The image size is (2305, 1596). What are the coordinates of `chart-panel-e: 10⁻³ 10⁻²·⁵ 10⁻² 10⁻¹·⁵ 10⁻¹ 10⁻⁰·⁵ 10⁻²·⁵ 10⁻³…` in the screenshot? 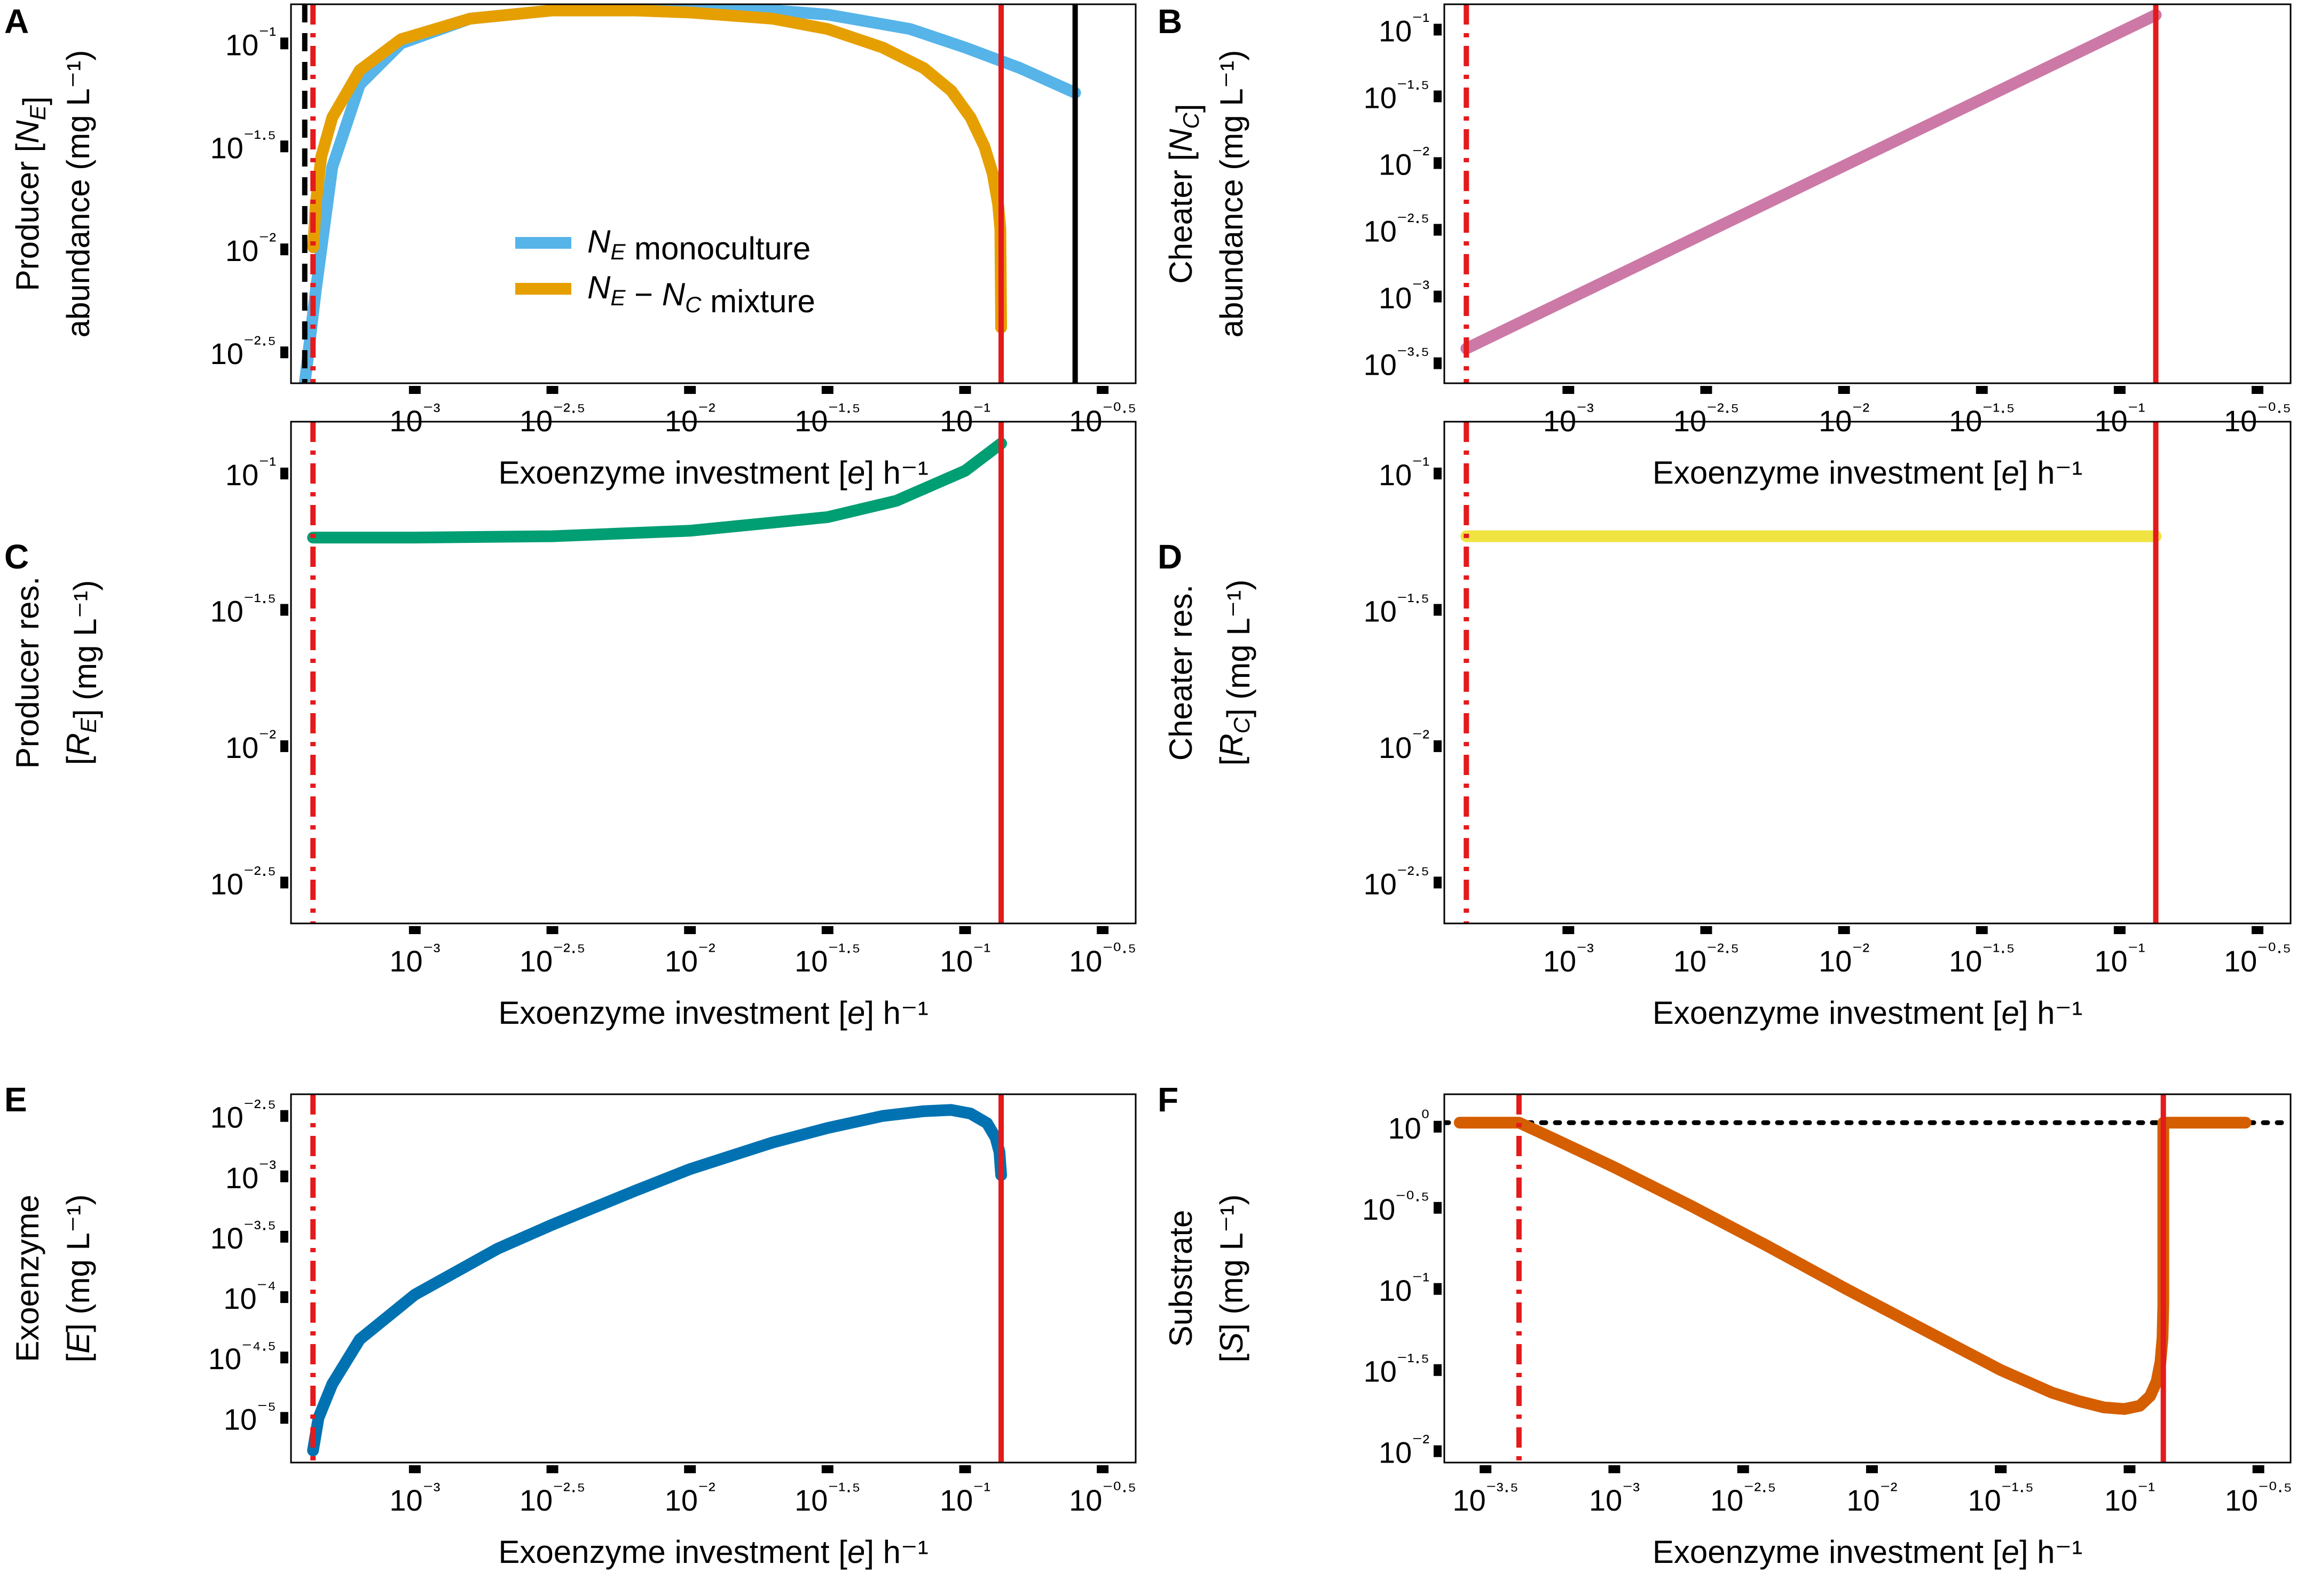 It's located at (573, 1331).